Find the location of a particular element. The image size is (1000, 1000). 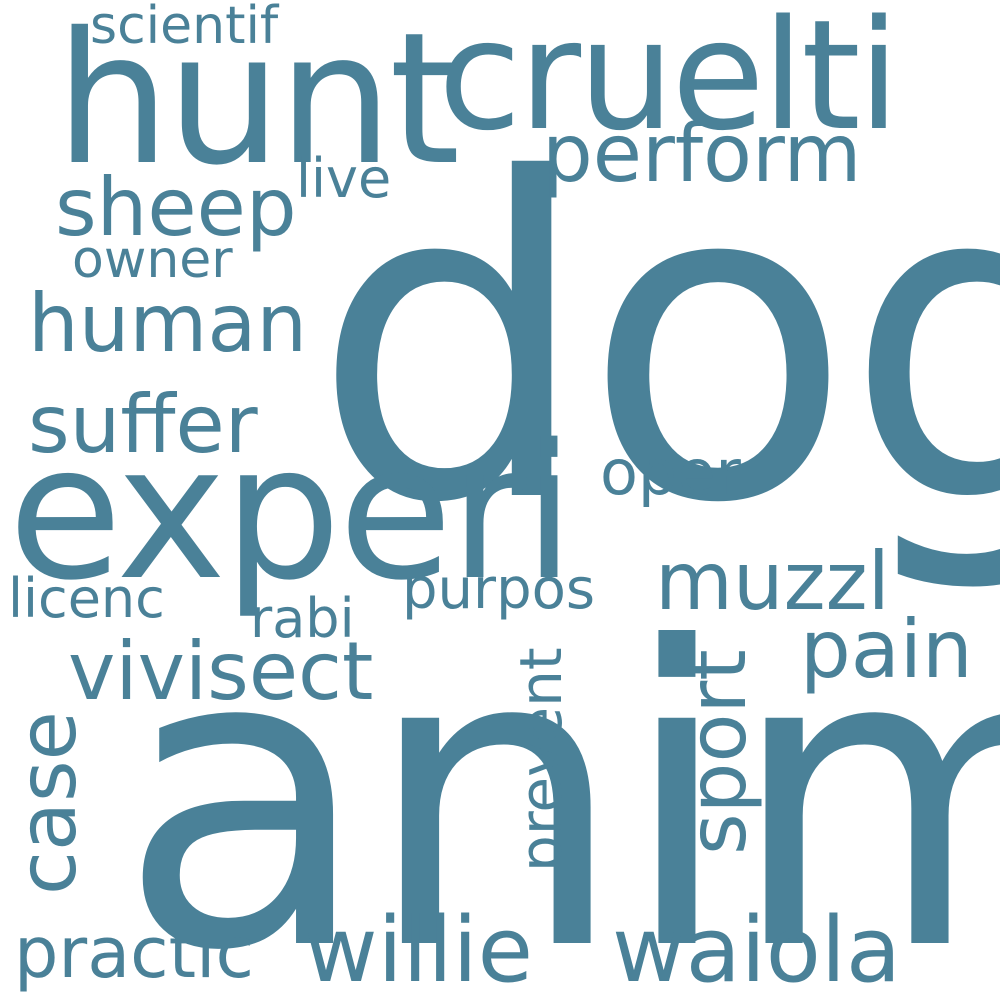

word-suffer: suffer is located at coordinates (143, 424).